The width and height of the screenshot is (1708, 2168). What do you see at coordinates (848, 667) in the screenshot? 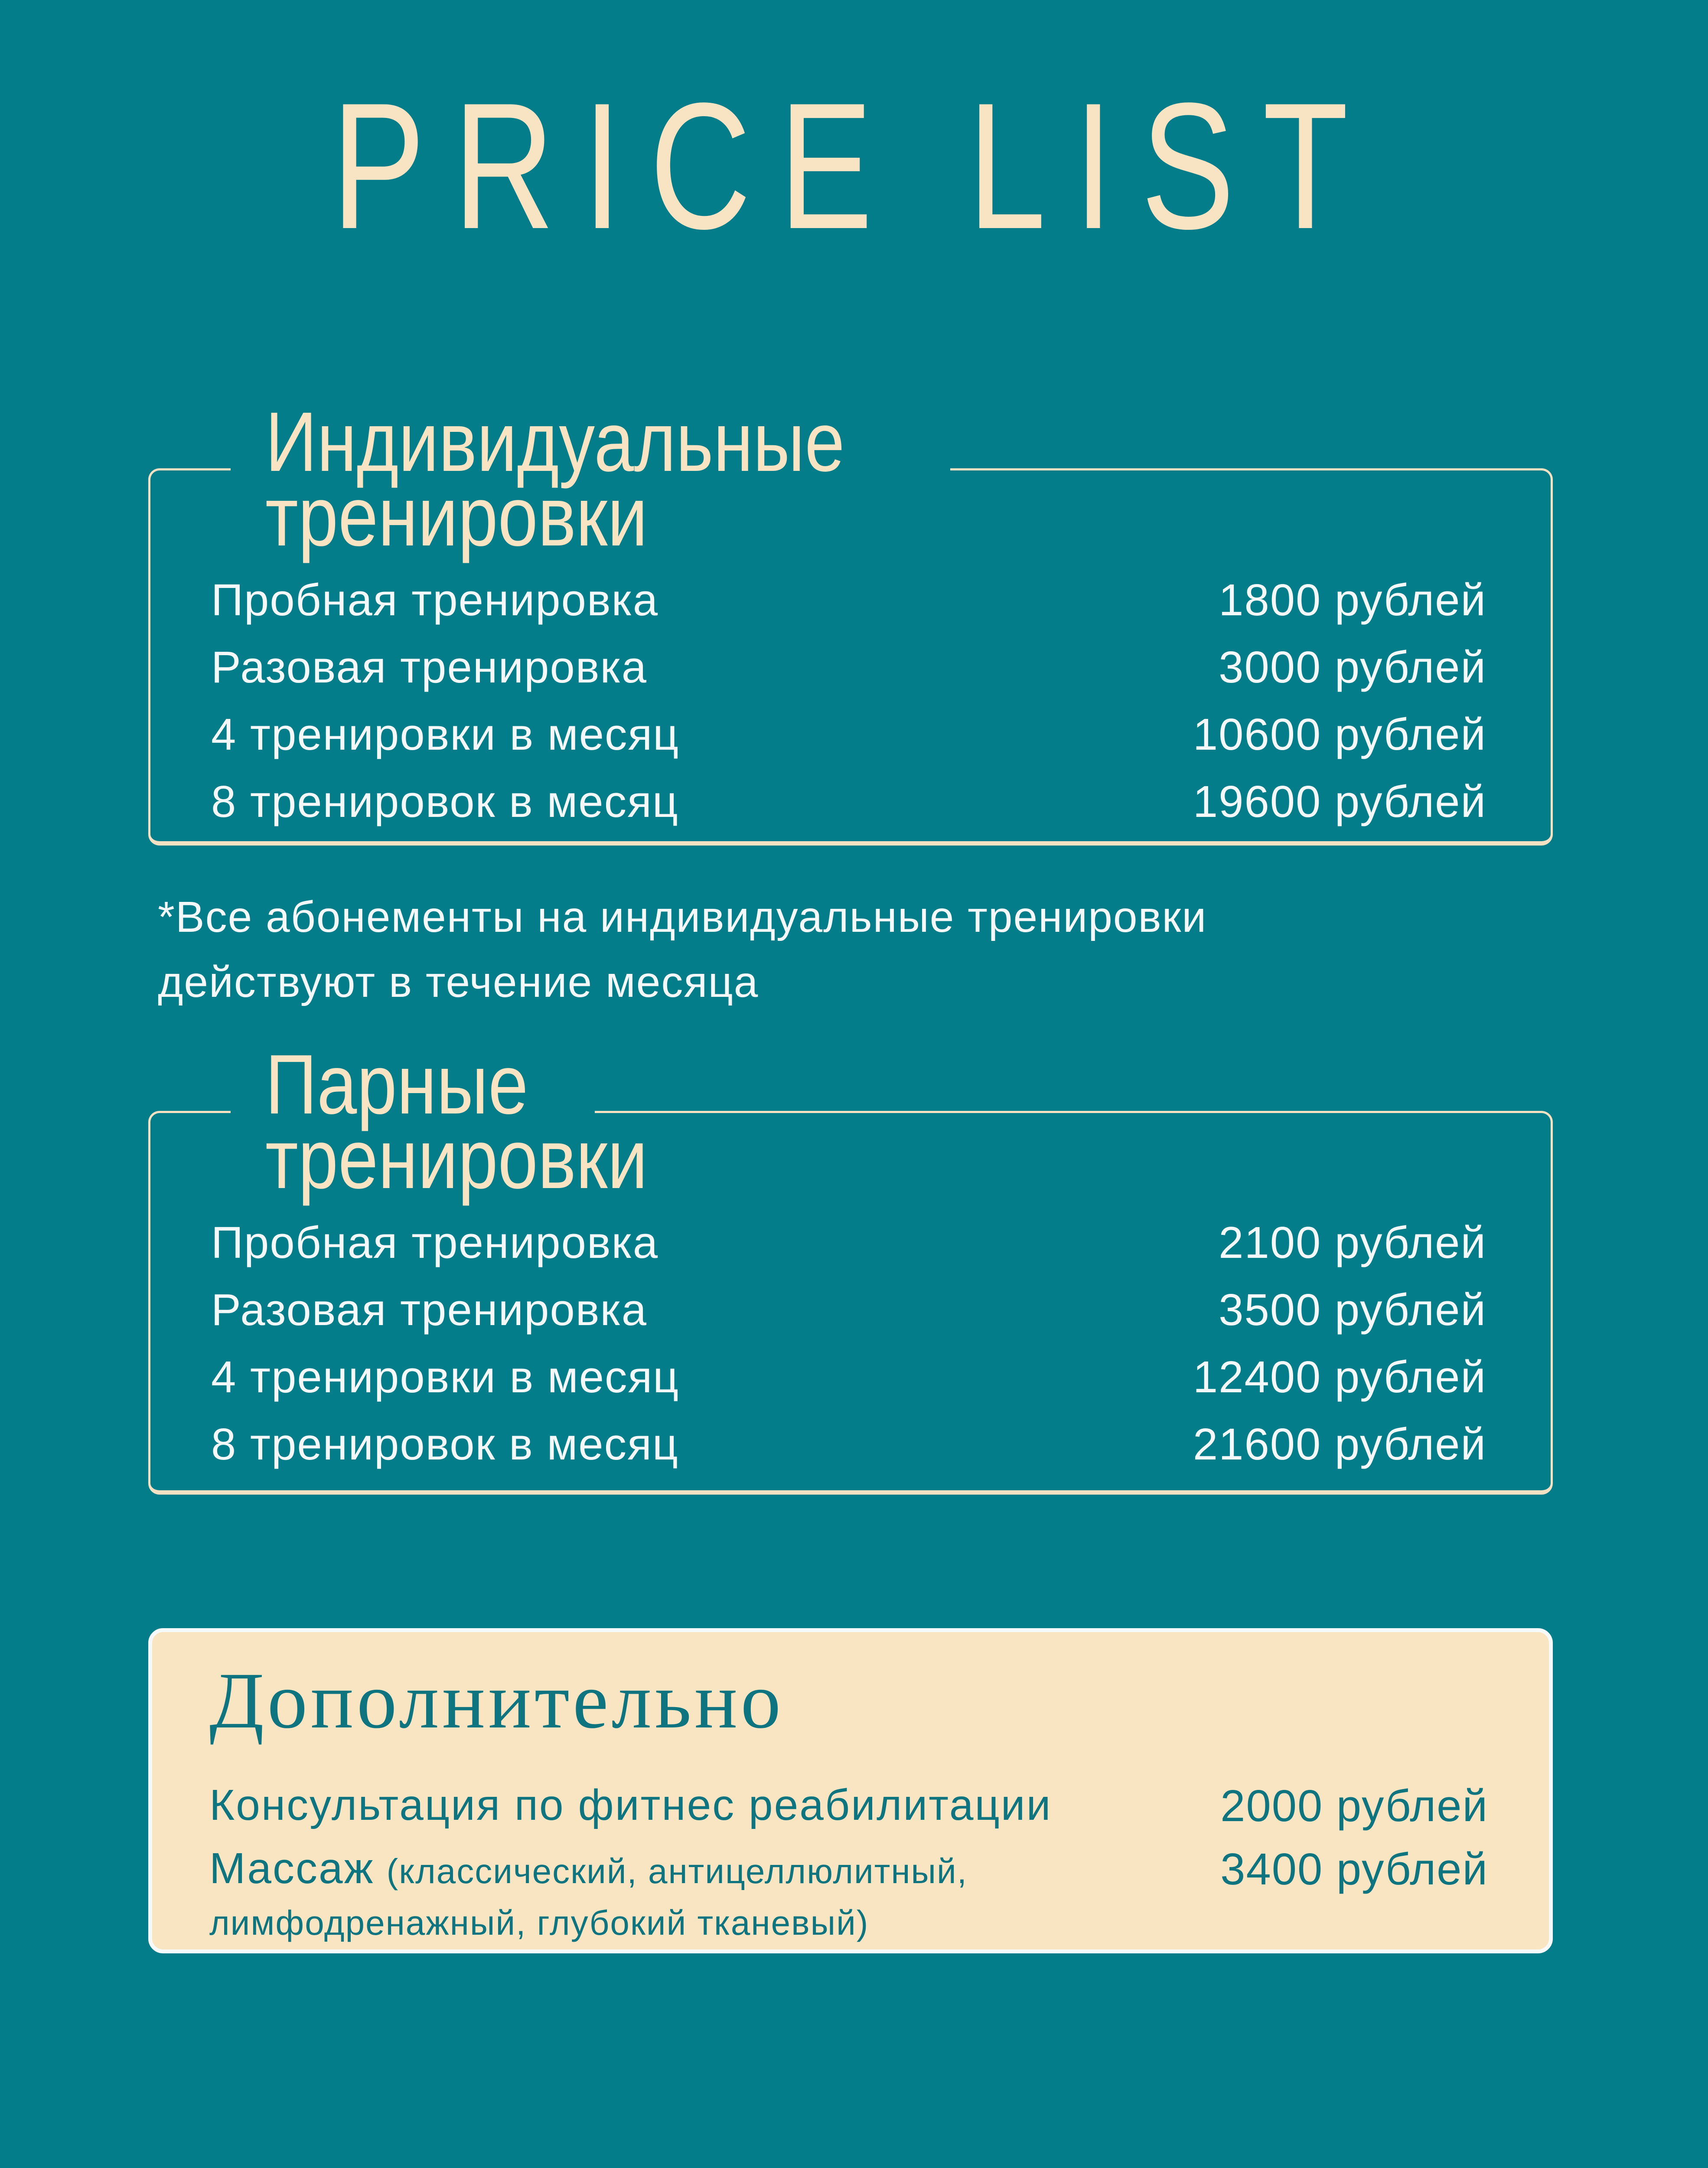
I see `price-row: Разовая тренировка 3000 рублей` at bounding box center [848, 667].